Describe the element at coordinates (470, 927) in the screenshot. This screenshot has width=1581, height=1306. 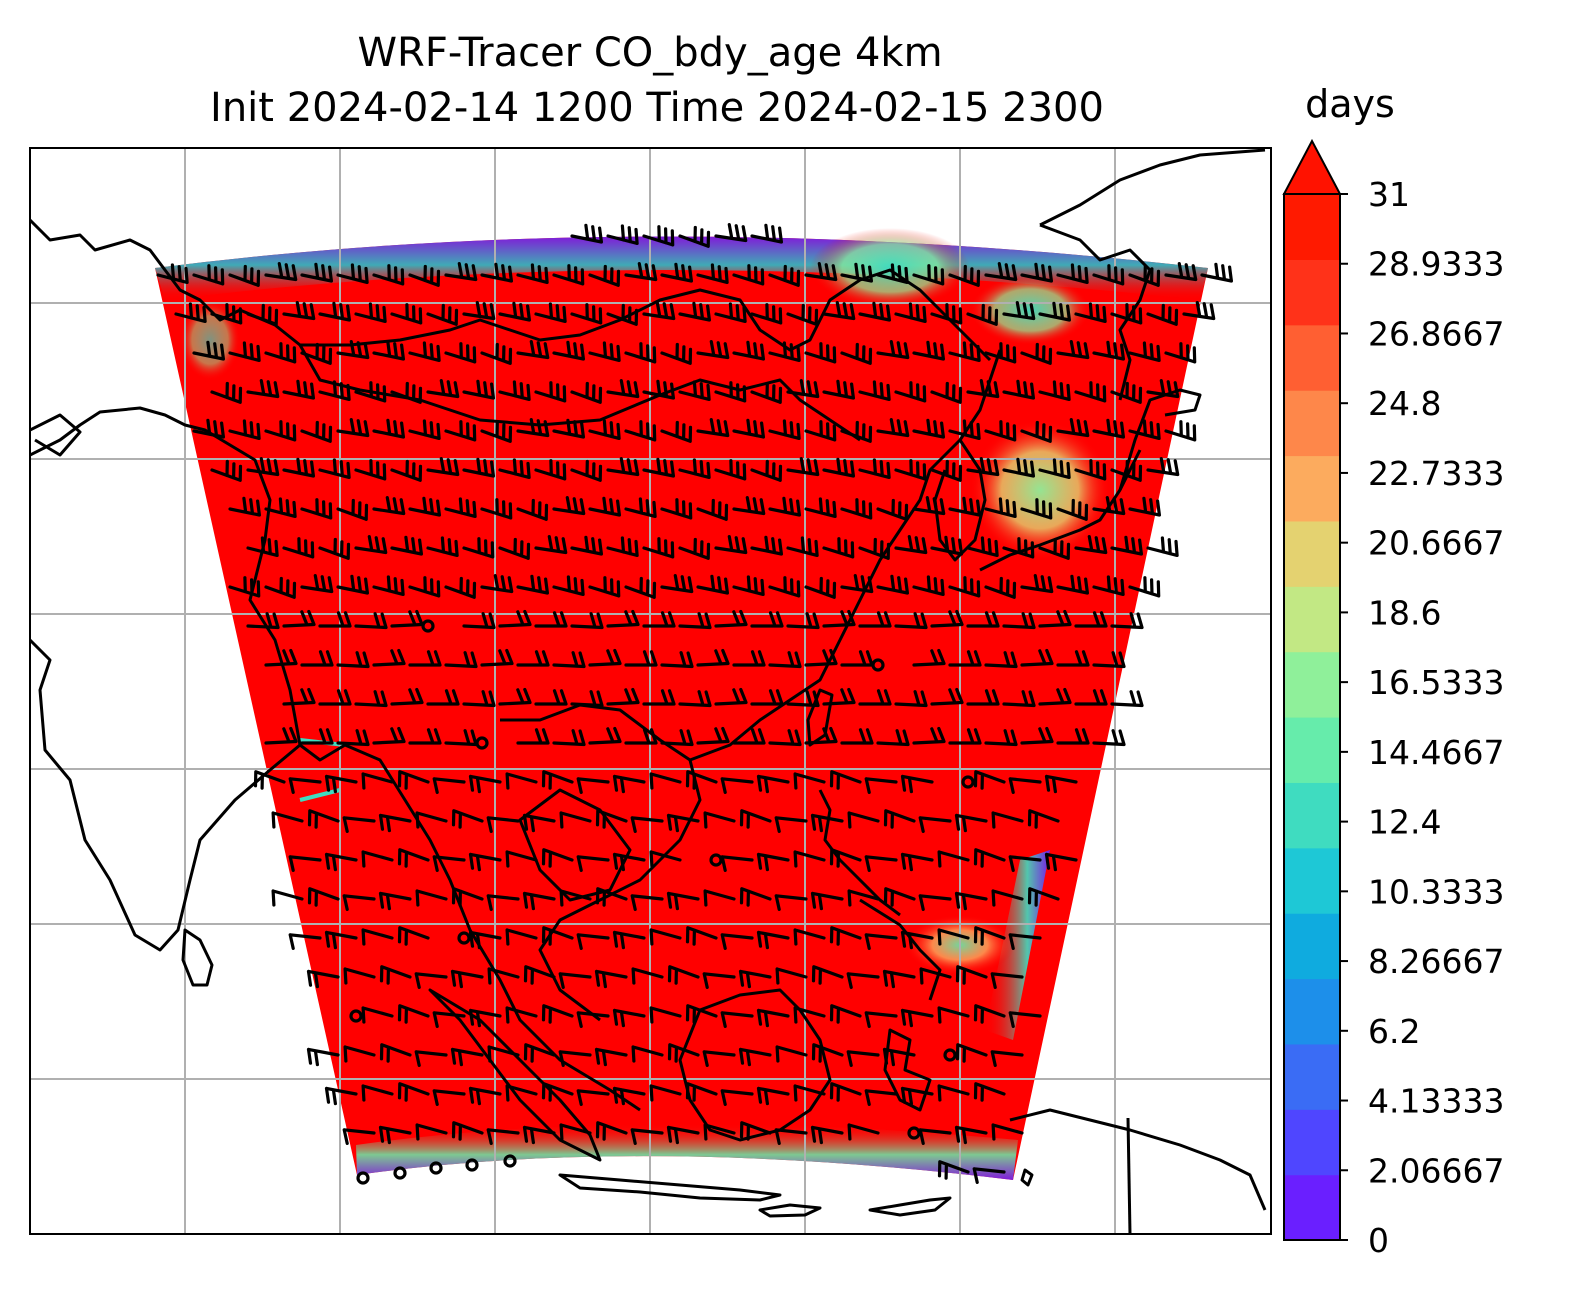
I see `burma-thai-coast` at that location.